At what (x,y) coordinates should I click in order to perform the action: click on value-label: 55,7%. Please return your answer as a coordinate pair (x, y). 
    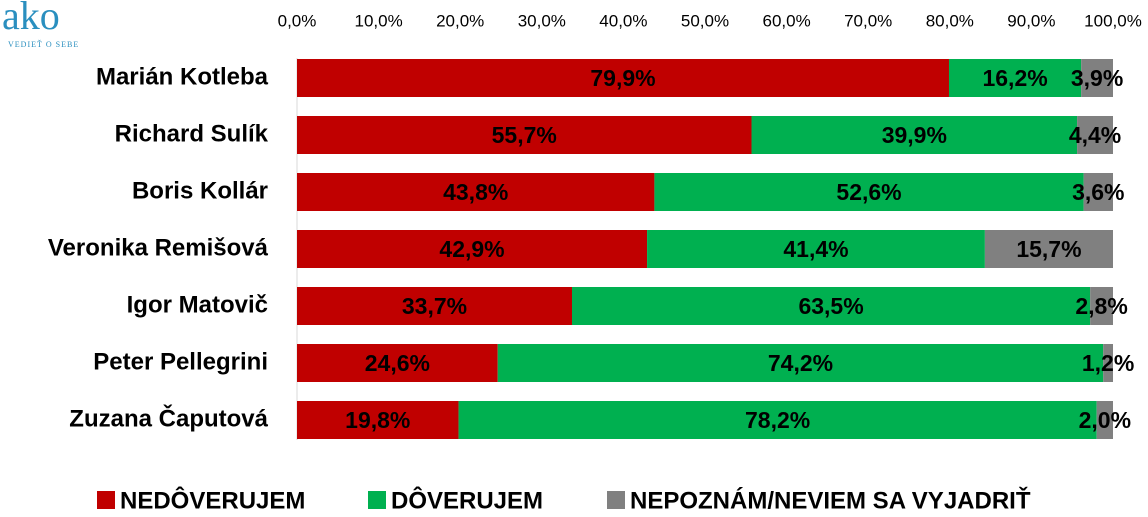
    Looking at the image, I should click on (524, 135).